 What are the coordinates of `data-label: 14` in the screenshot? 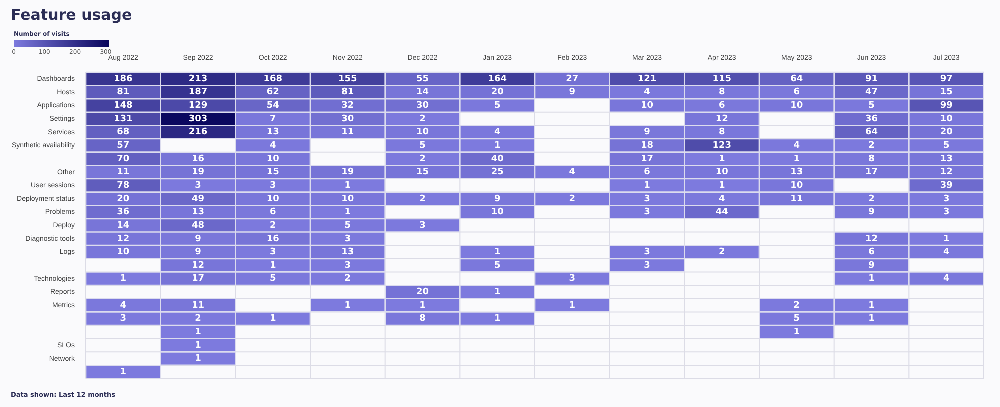 It's located at (423, 93).